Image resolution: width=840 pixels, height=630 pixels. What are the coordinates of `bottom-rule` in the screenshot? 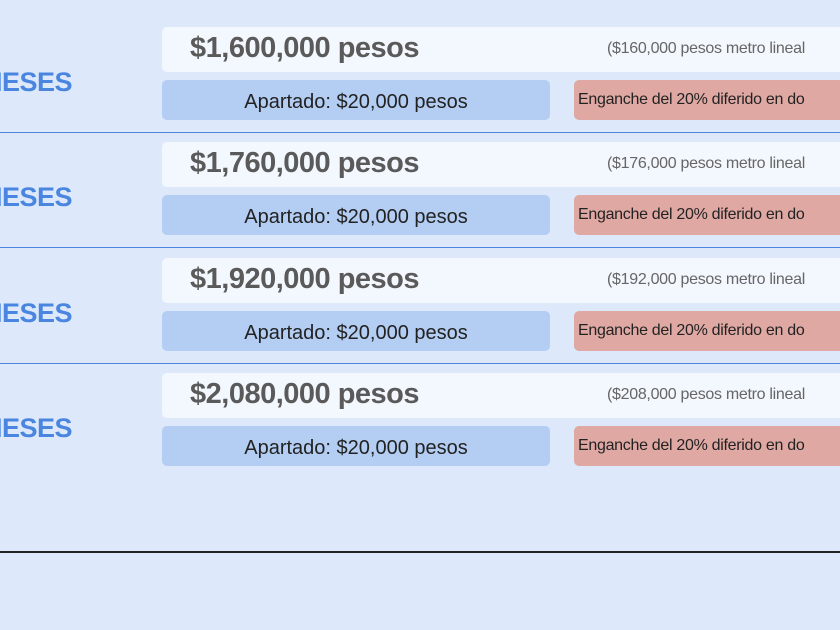 It's located at (420, 552).